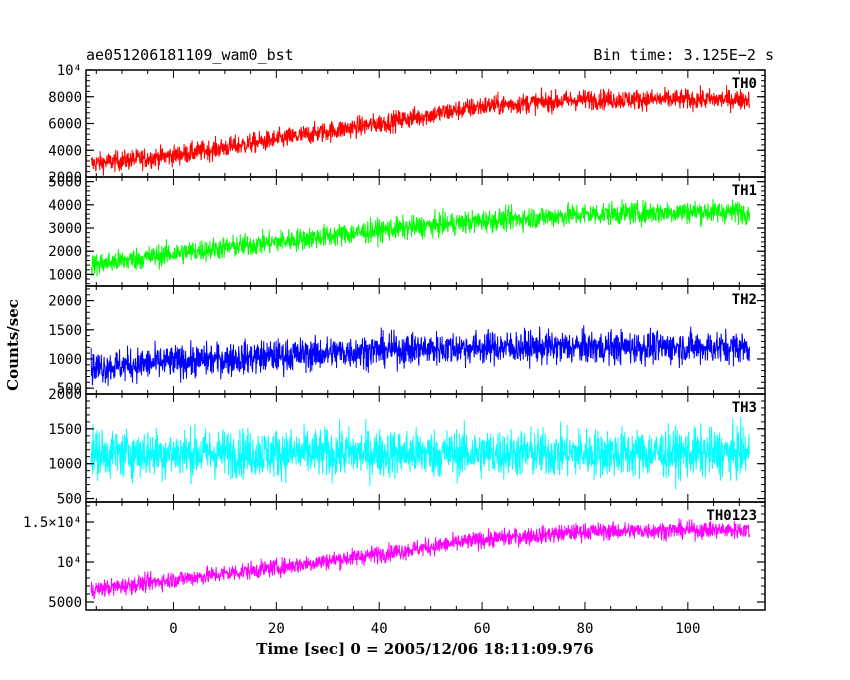 The width and height of the screenshot is (850, 680). What do you see at coordinates (744, 300) in the screenshot?
I see `panel-label-th2: TH2` at bounding box center [744, 300].